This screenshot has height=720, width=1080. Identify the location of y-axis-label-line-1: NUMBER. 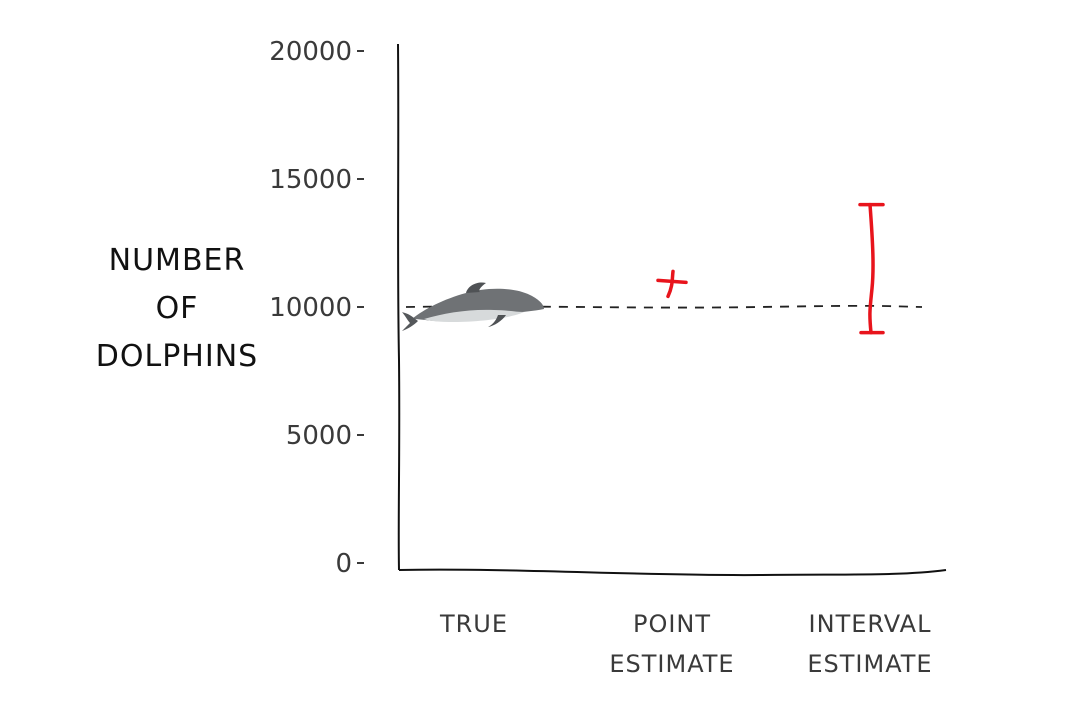
(177, 260).